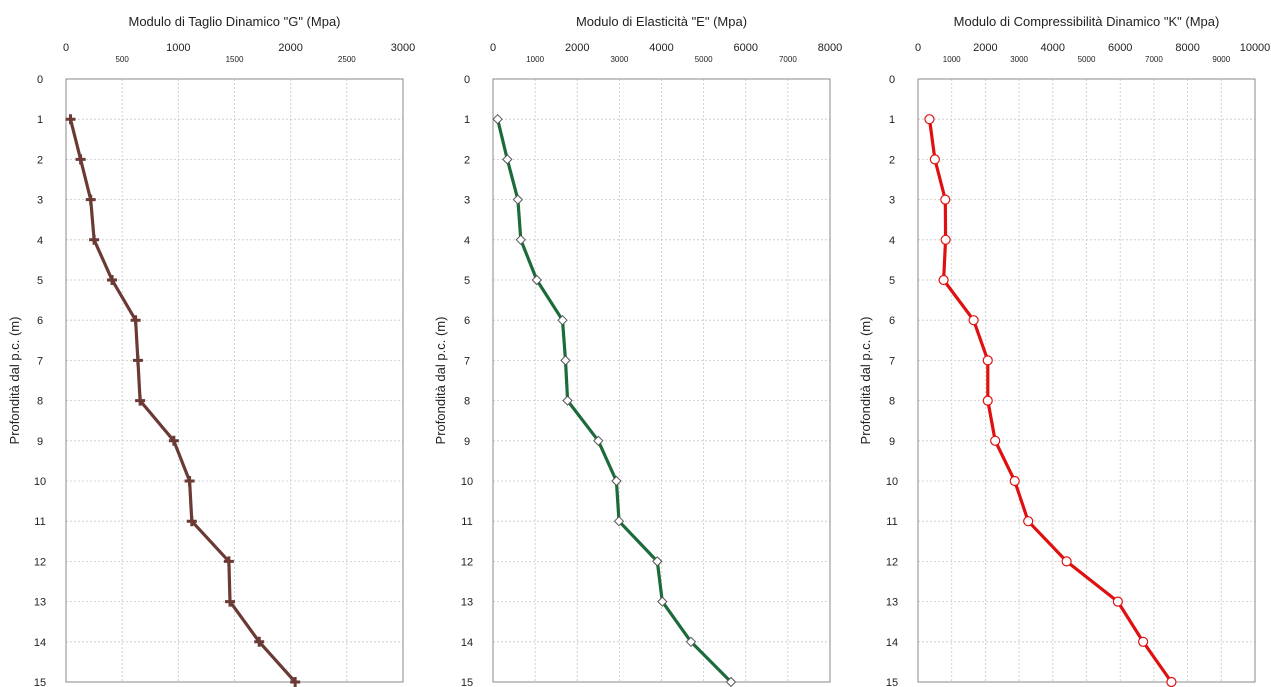 The image size is (1271, 687). Describe the element at coordinates (1255, 48) in the screenshot. I see `x-tick-label: 10000` at that location.